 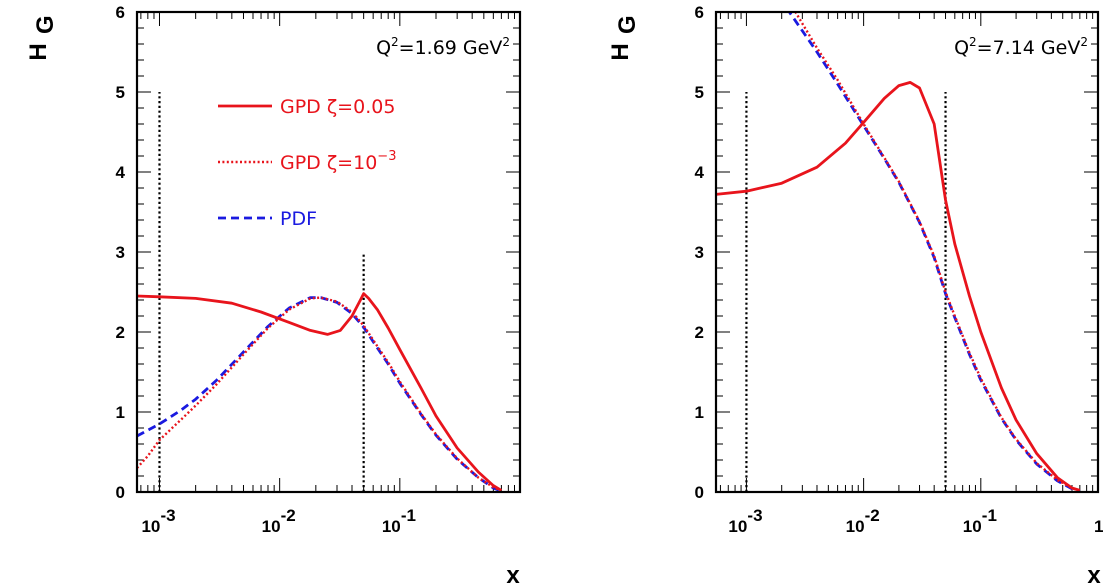 I want to click on series-line-dashed, so click(x=319, y=394).